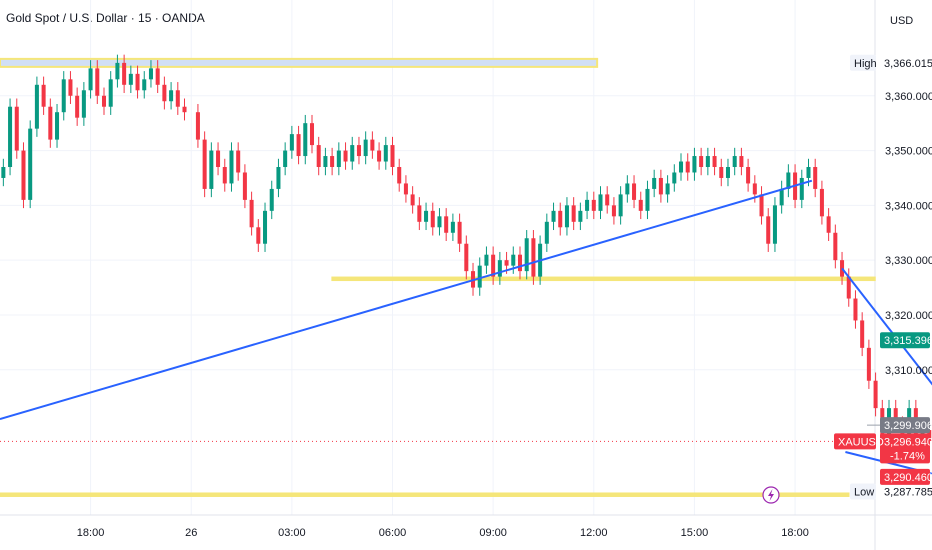 The image size is (932, 550). Describe the element at coordinates (908, 442) in the screenshot. I see `price-tag-value: 3,296.940` at that location.